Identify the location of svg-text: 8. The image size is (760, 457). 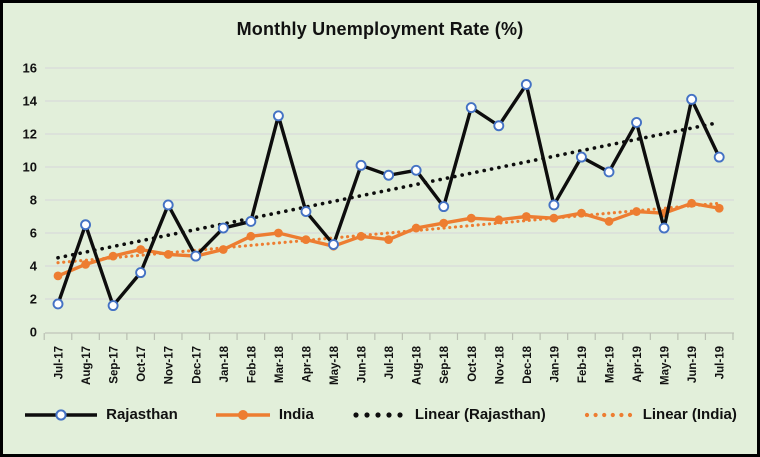
(33, 200).